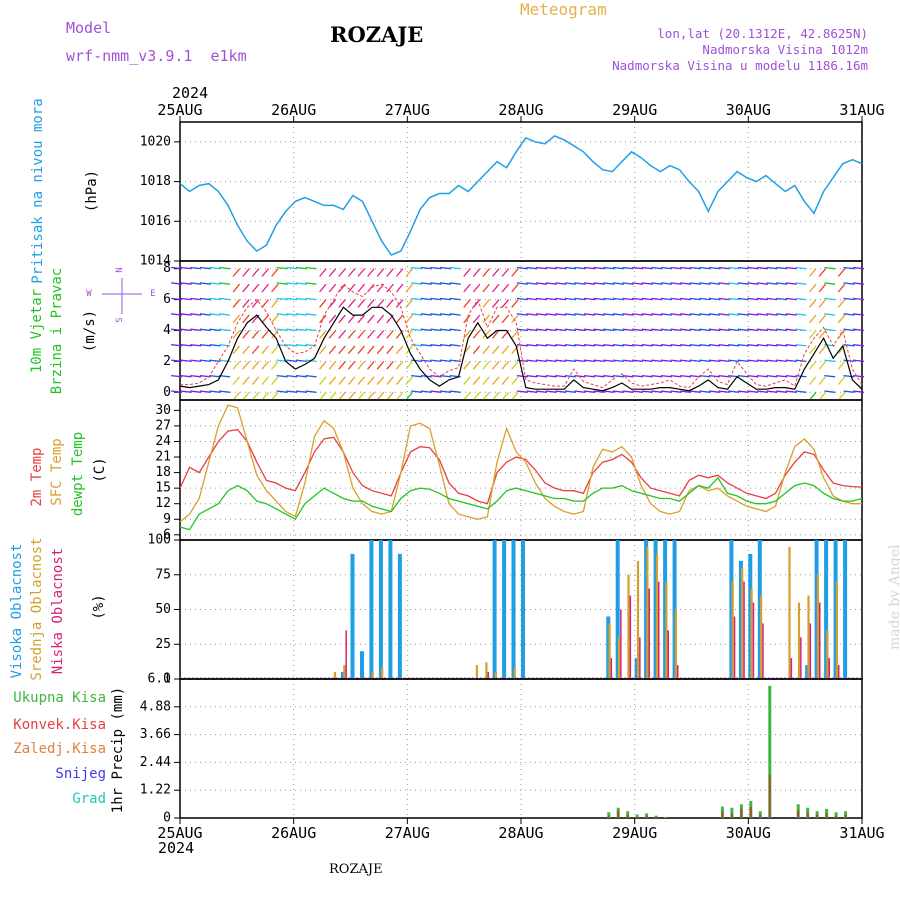 This screenshot has width=900, height=900. What do you see at coordinates (159, 679) in the screenshot?
I see `y-tick-label: 6.1` at bounding box center [159, 679].